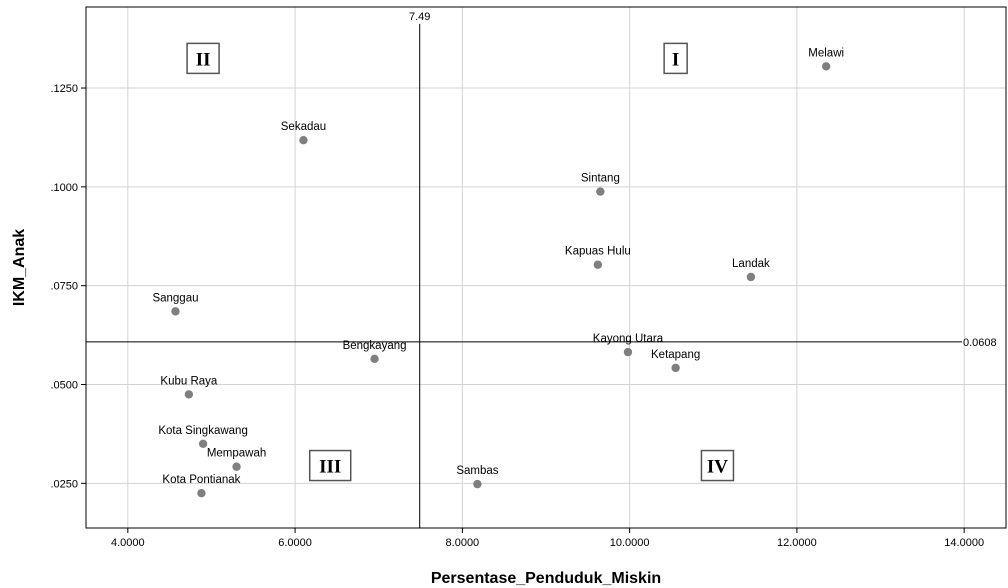 This screenshot has width=1008, height=588. I want to click on y-tick-label: .0500, so click(64, 386).